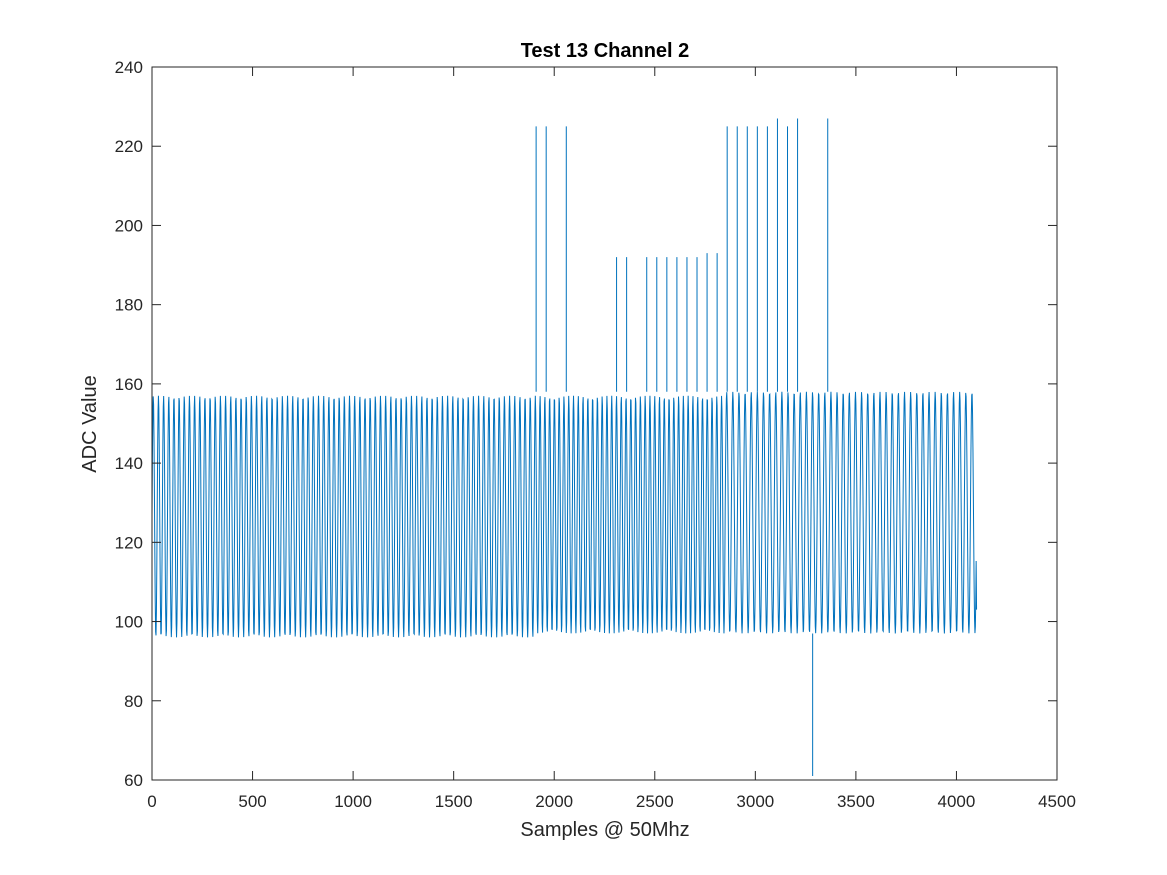 This screenshot has width=1167, height=875. I want to click on x-tick-label: 0, so click(151, 801).